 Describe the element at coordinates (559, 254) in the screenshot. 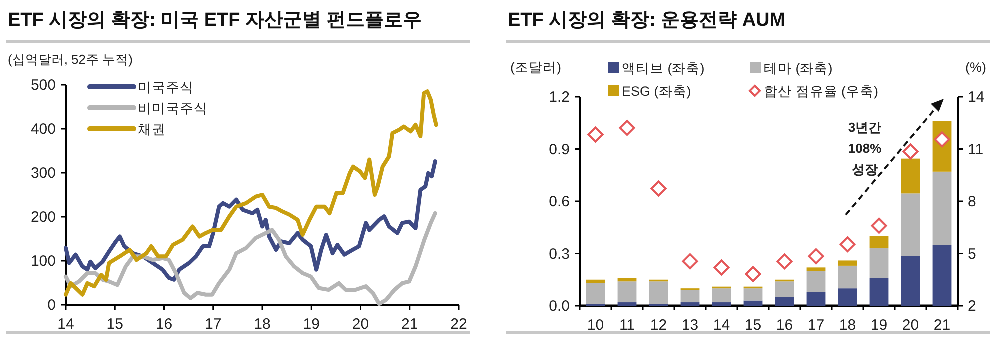

I see `y-tick-label: 0.3` at that location.